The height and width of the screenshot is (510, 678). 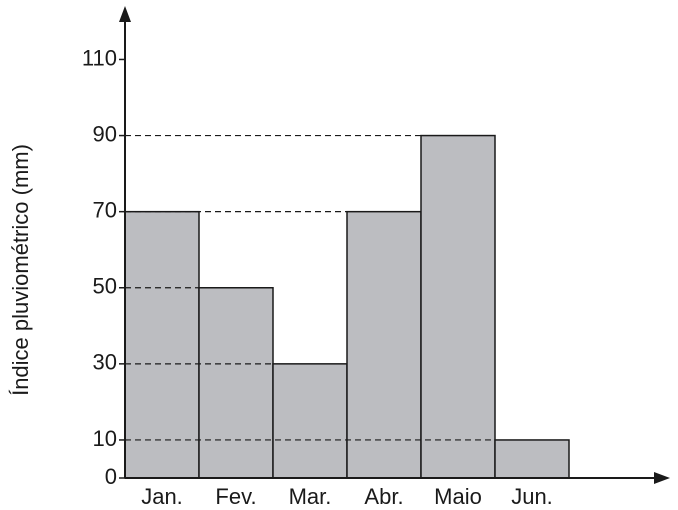 What do you see at coordinates (111, 476) in the screenshot?
I see `y-tick-label: 0` at bounding box center [111, 476].